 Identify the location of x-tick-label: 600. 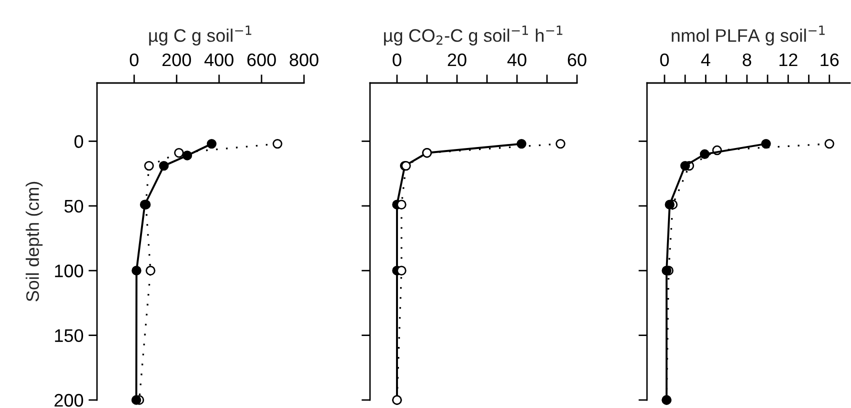
(261, 59).